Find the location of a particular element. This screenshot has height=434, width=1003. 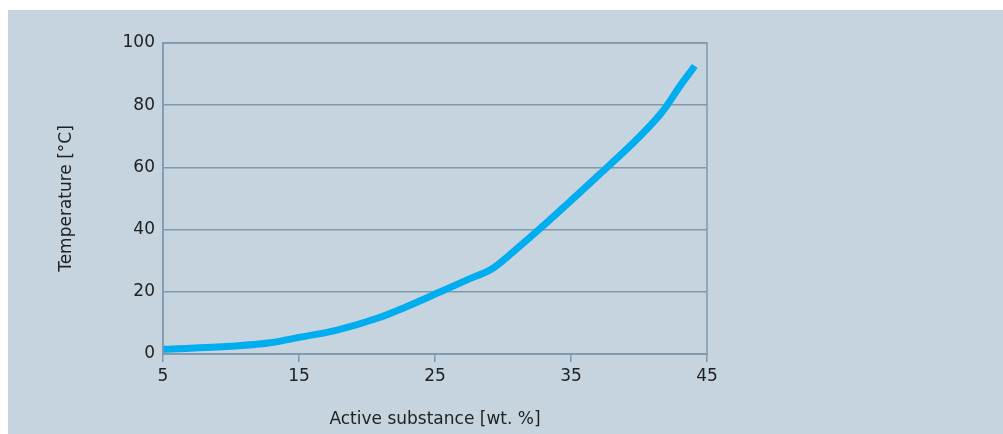

x-axis-title: Active substance [wt. %] is located at coordinates (435, 418).